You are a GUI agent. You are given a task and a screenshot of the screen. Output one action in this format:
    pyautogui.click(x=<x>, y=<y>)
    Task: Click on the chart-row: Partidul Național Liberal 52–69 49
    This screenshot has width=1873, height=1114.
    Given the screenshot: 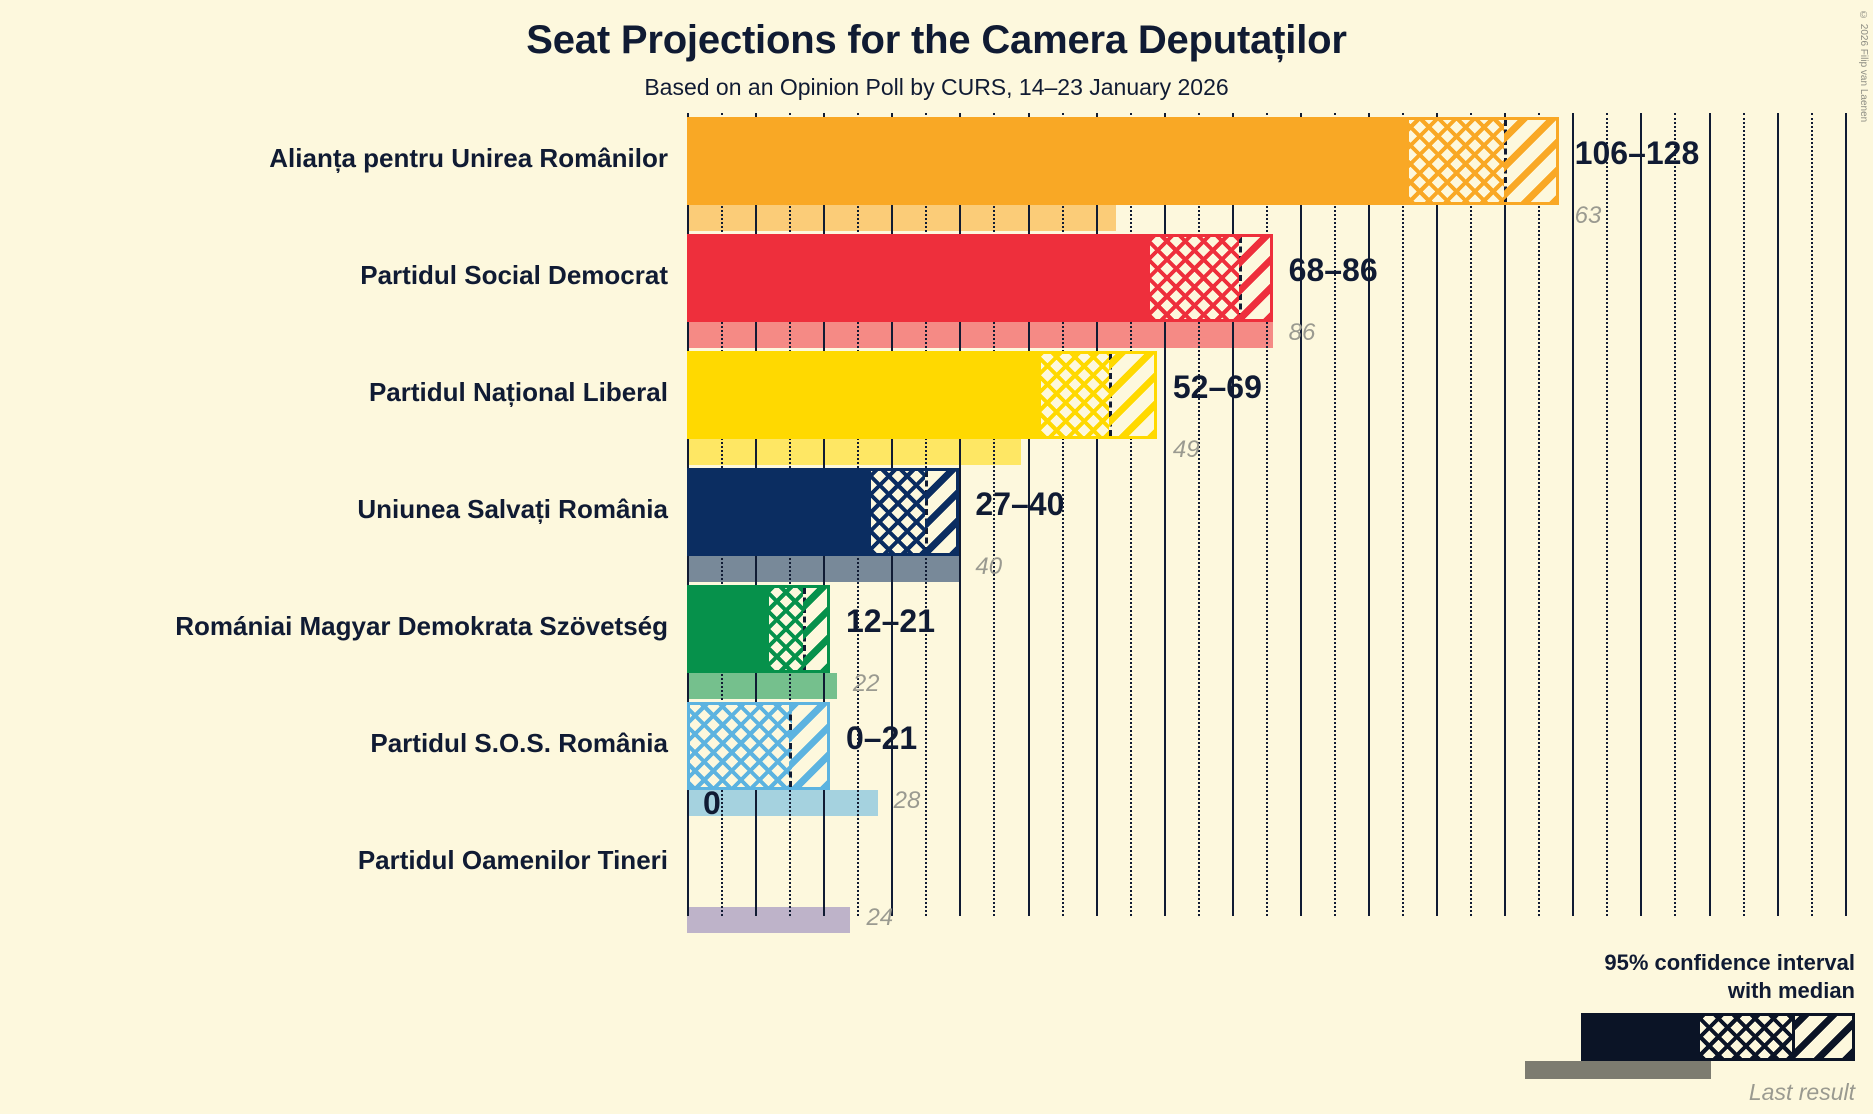 What is the action you would take?
    pyautogui.click(x=1121, y=408)
    